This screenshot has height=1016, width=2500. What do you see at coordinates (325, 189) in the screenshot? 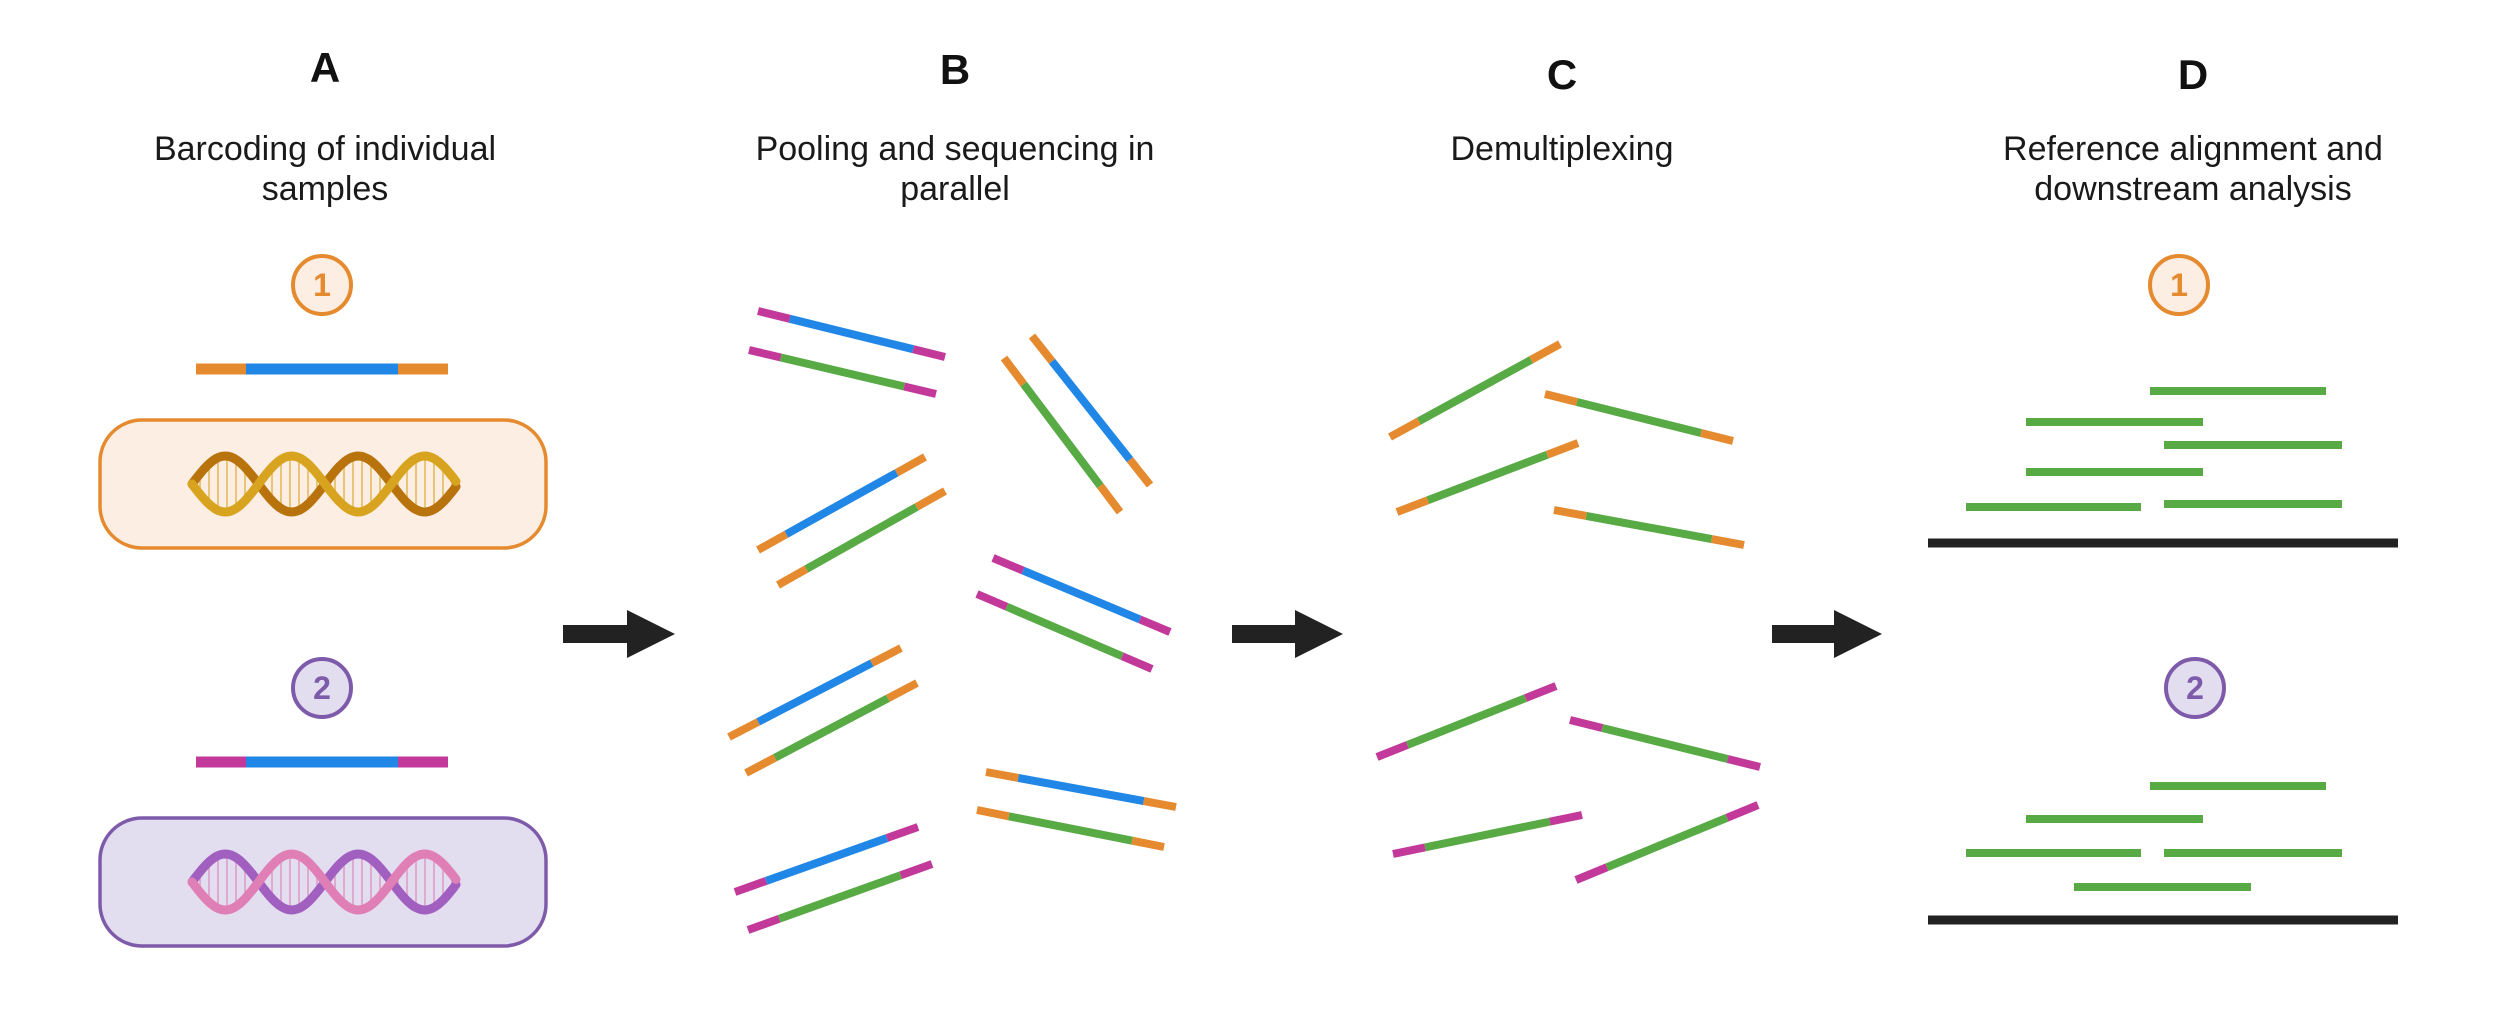
I see `panel-caption-line: samples` at bounding box center [325, 189].